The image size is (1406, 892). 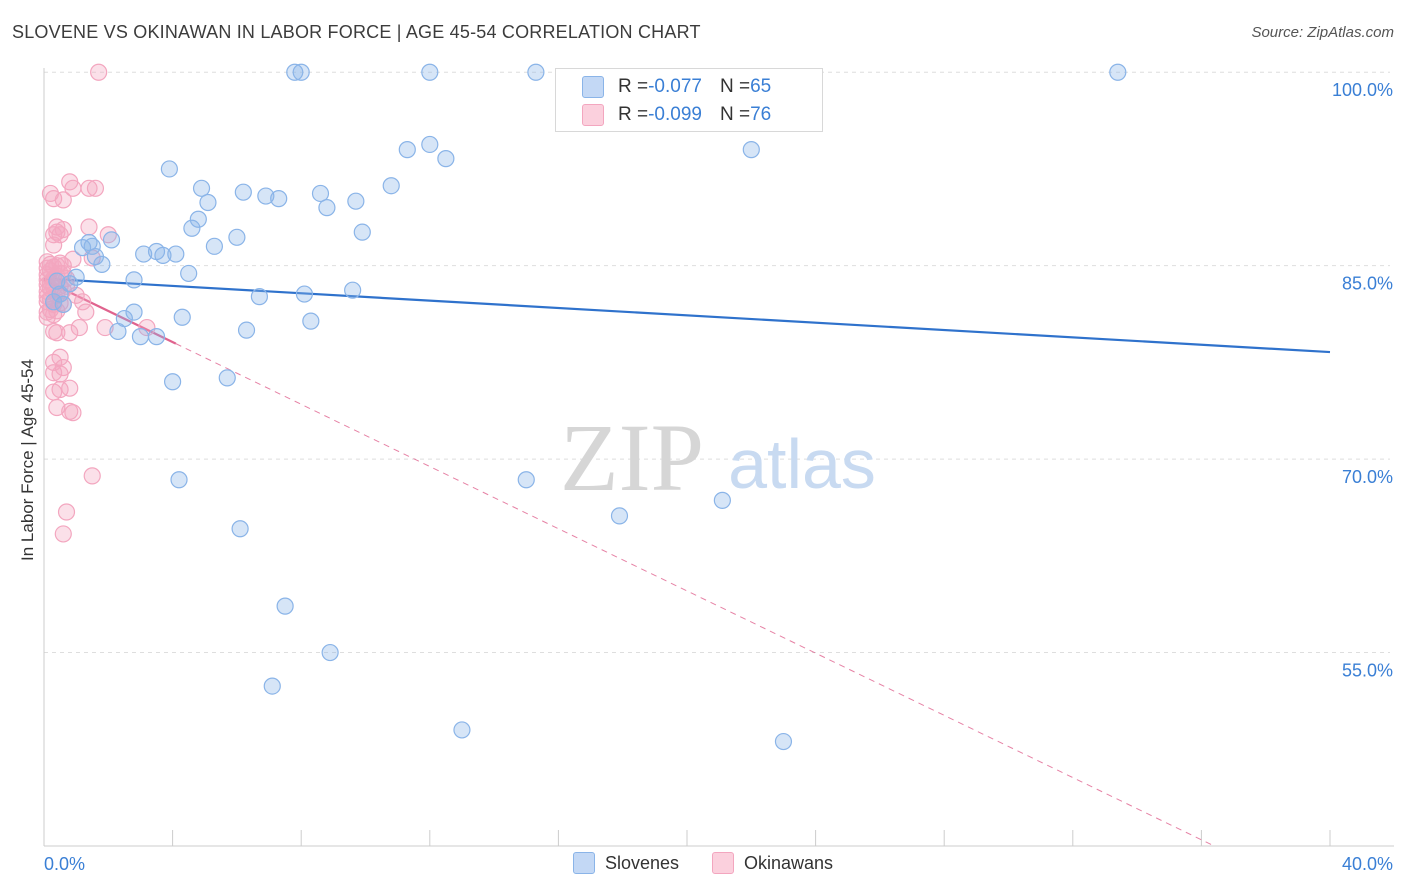 I want to click on slovenes-legend-swatch, so click(x=583, y=863).